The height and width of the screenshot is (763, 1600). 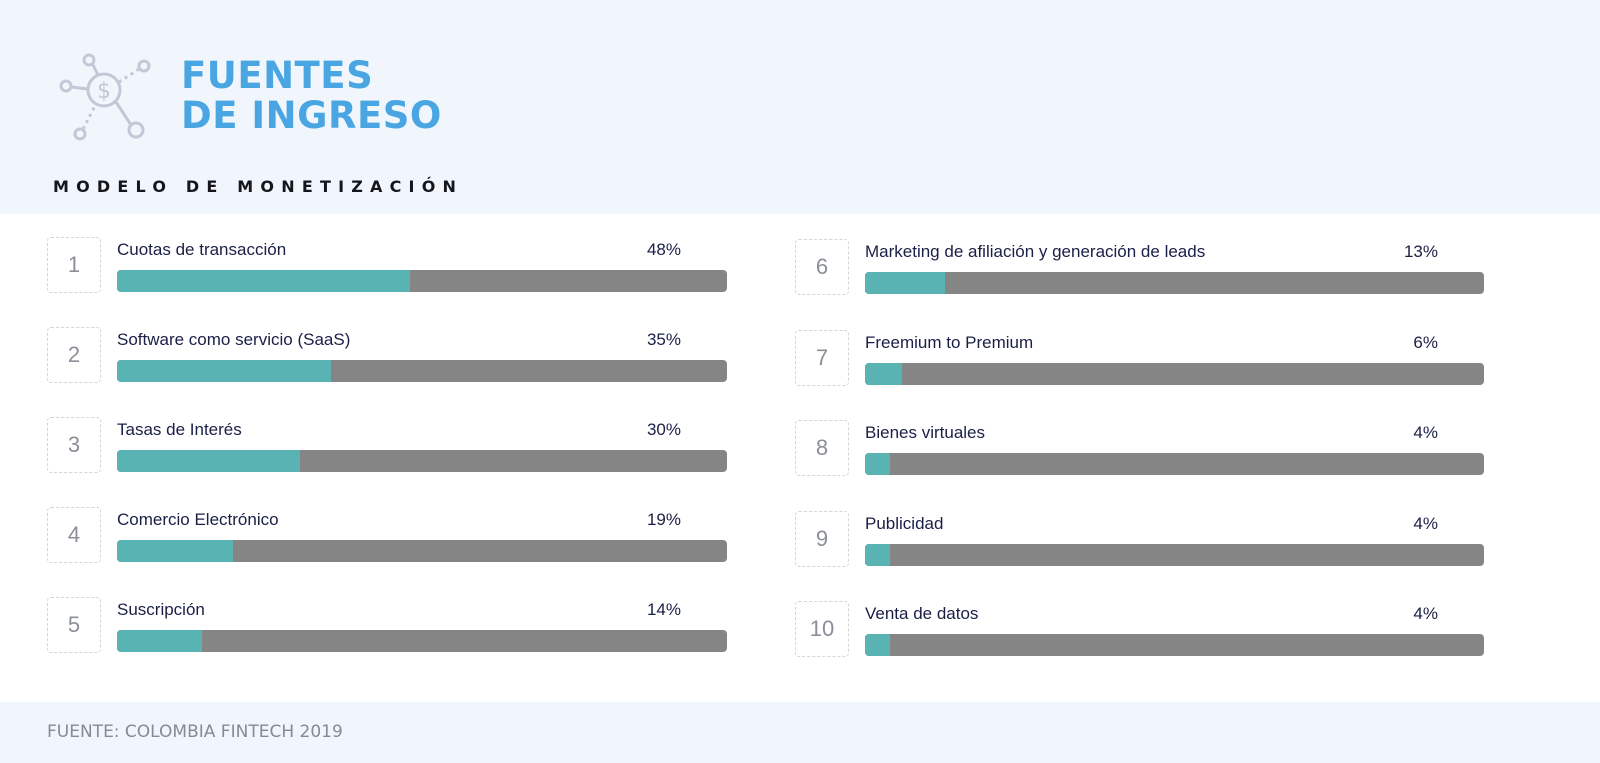 I want to click on value-label: 19%, so click(x=663, y=519).